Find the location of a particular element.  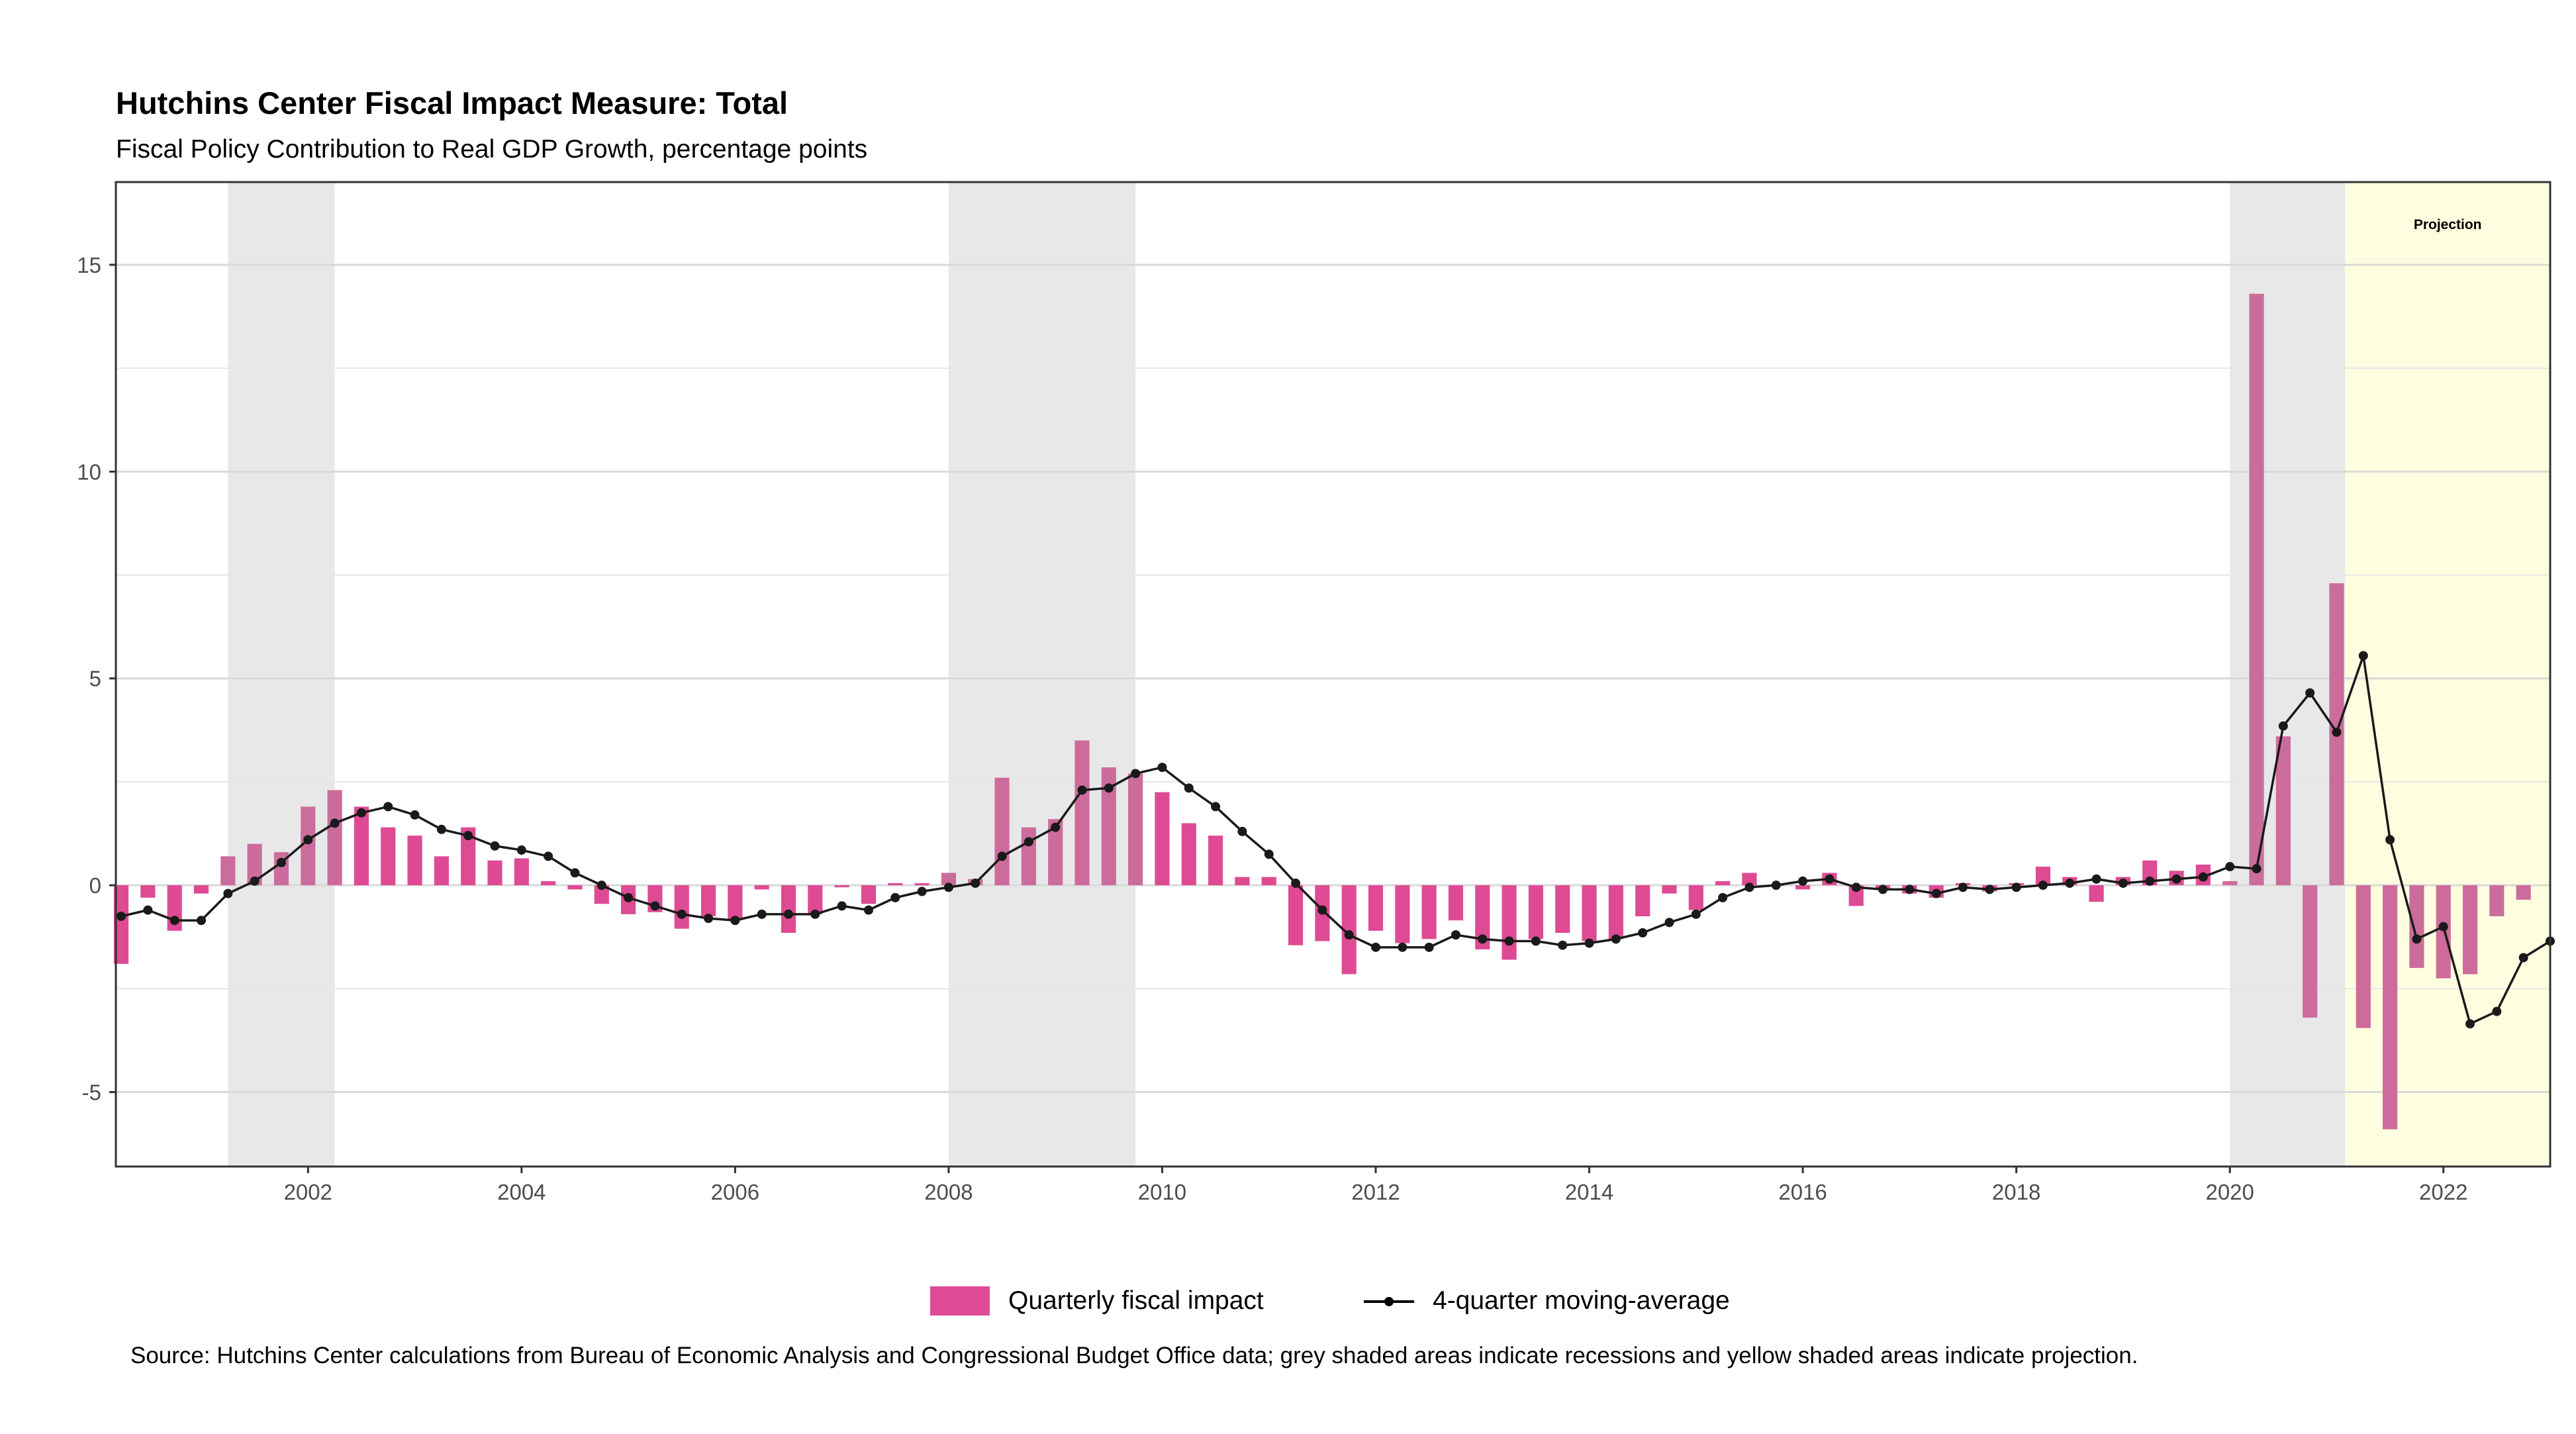

y-tick-label: -5 is located at coordinates (91, 1093).